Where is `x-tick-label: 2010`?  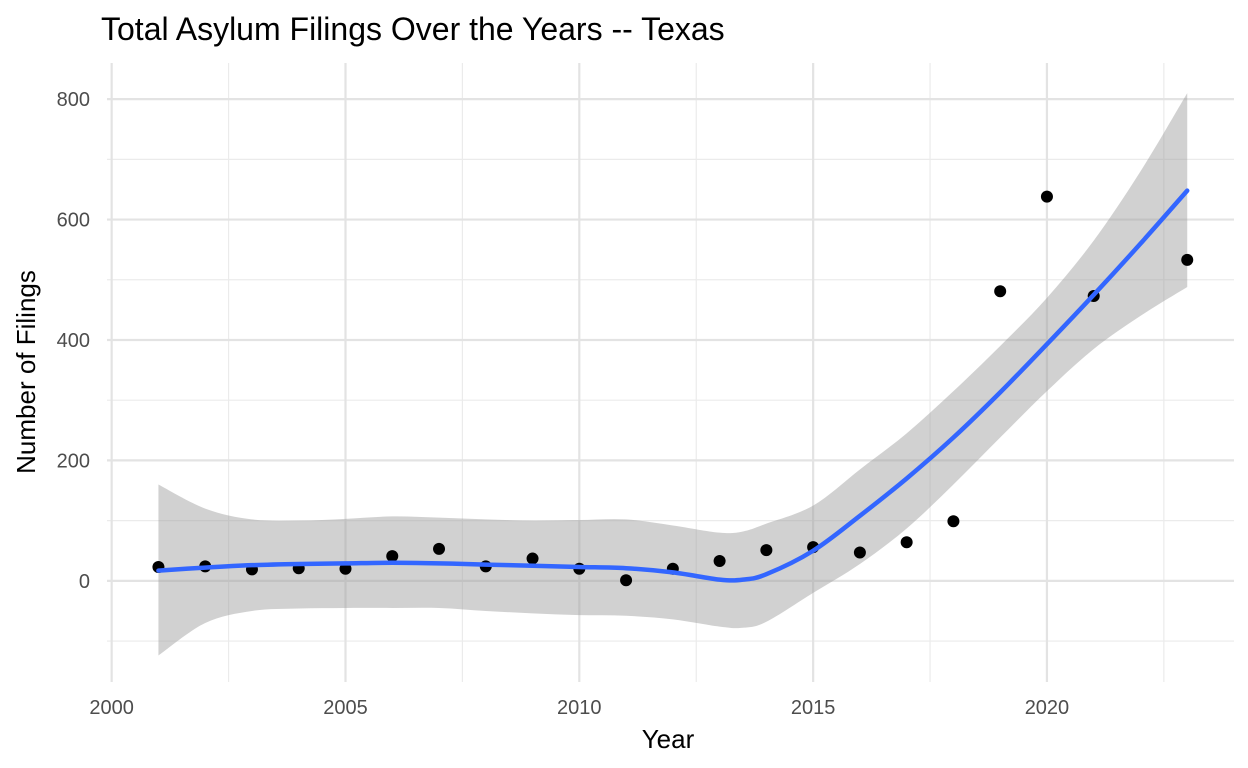 x-tick-label: 2010 is located at coordinates (579, 708).